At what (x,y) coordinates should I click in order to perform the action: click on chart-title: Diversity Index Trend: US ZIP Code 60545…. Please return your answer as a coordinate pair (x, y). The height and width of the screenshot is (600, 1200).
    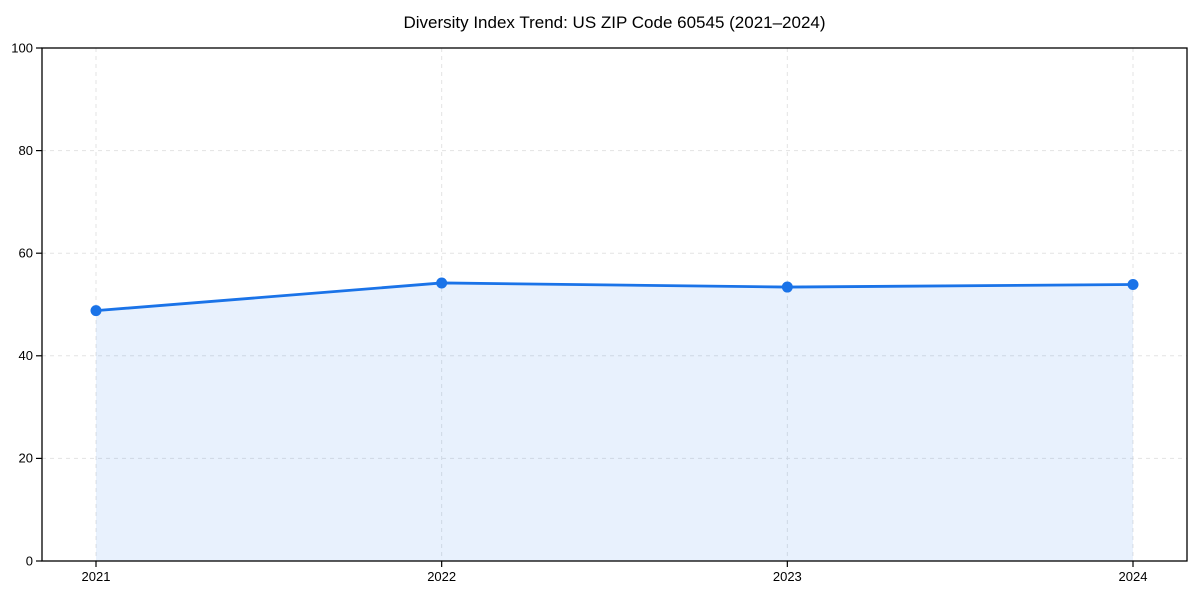
    Looking at the image, I should click on (614, 22).